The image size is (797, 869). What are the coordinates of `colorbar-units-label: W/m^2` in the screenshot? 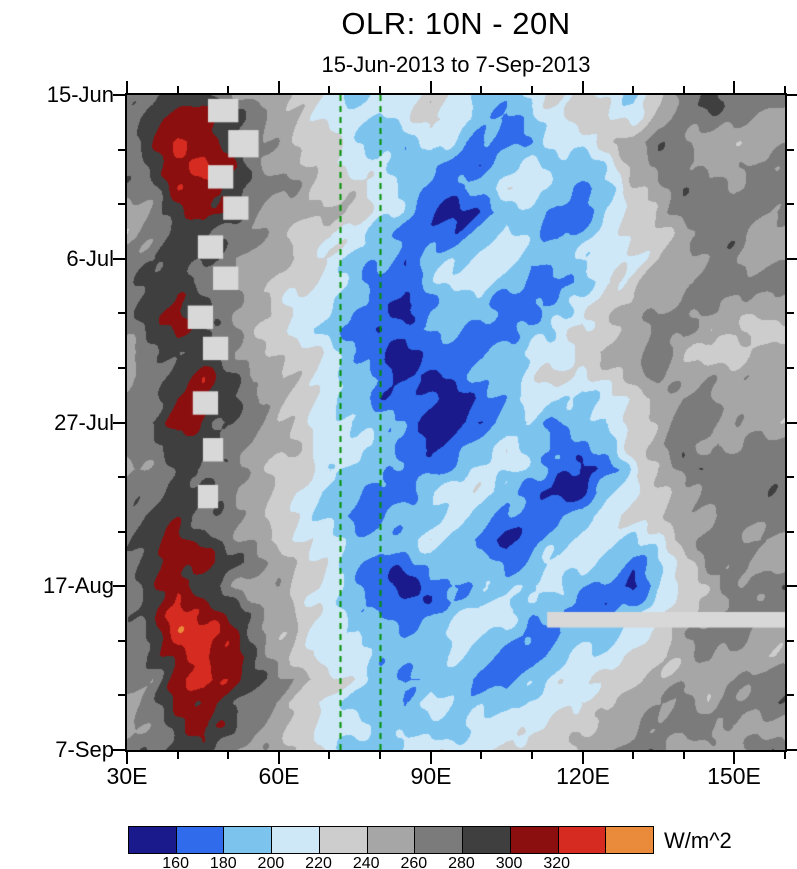 It's located at (698, 840).